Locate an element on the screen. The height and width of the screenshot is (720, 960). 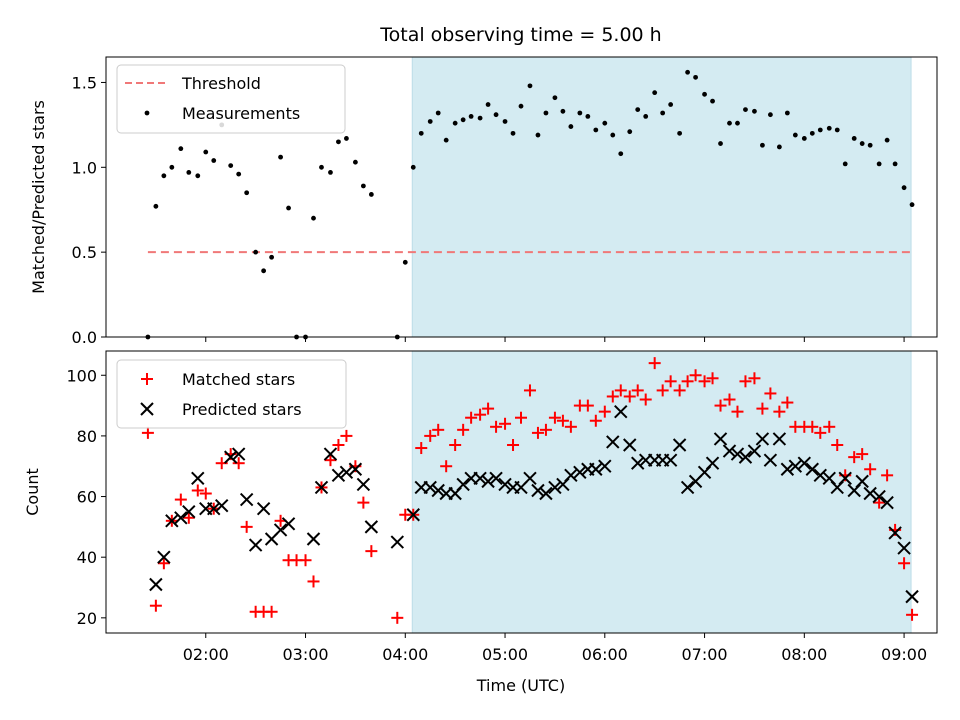
x-tick-label: 08:00 is located at coordinates (804, 654).